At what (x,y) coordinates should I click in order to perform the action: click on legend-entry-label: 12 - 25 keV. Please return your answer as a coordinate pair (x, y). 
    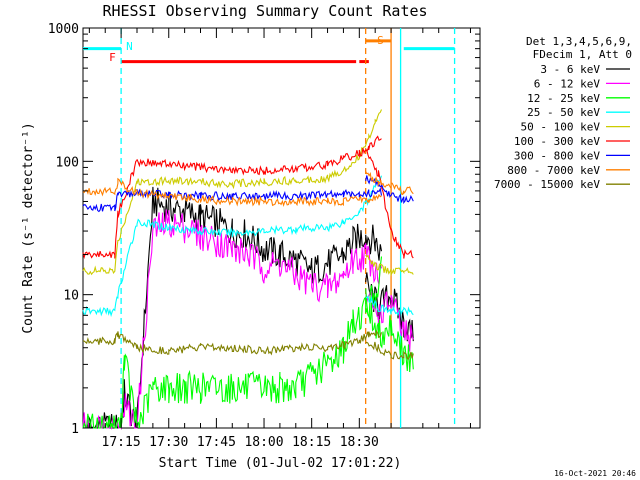
    Looking at the image, I should click on (563, 98).